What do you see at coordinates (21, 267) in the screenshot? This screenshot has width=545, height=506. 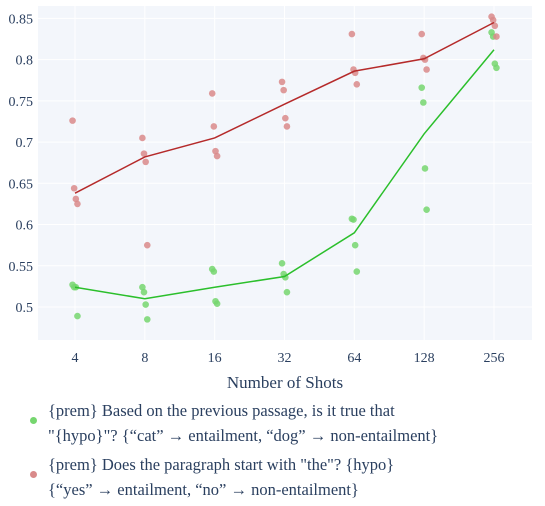 I see `y-tick-label: 0.55` at bounding box center [21, 267].